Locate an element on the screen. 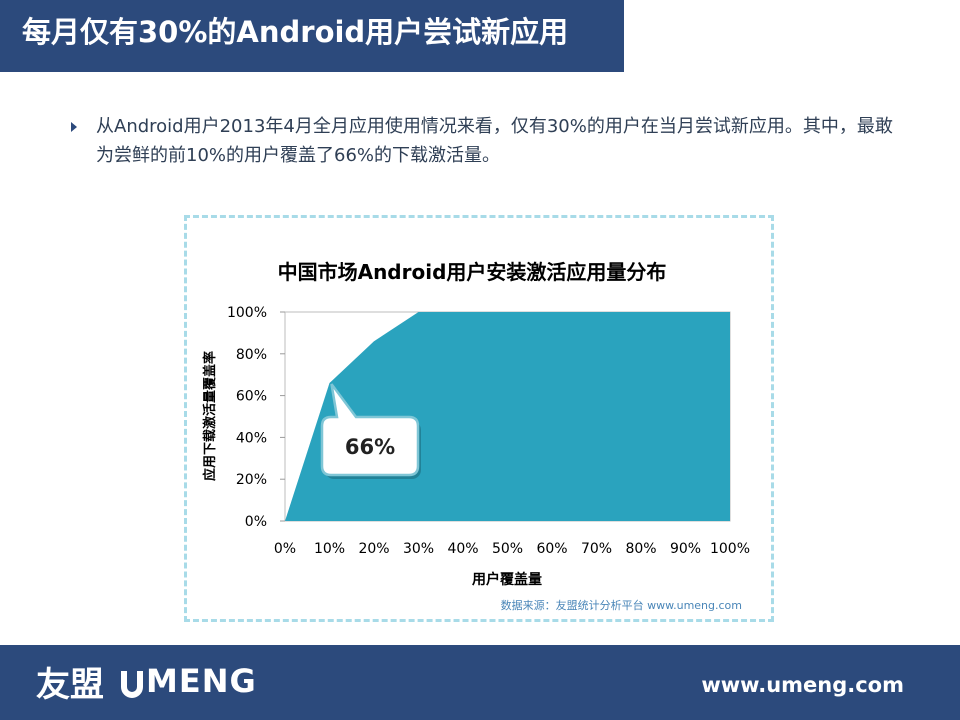  logo-english: MENG is located at coordinates (201, 681).